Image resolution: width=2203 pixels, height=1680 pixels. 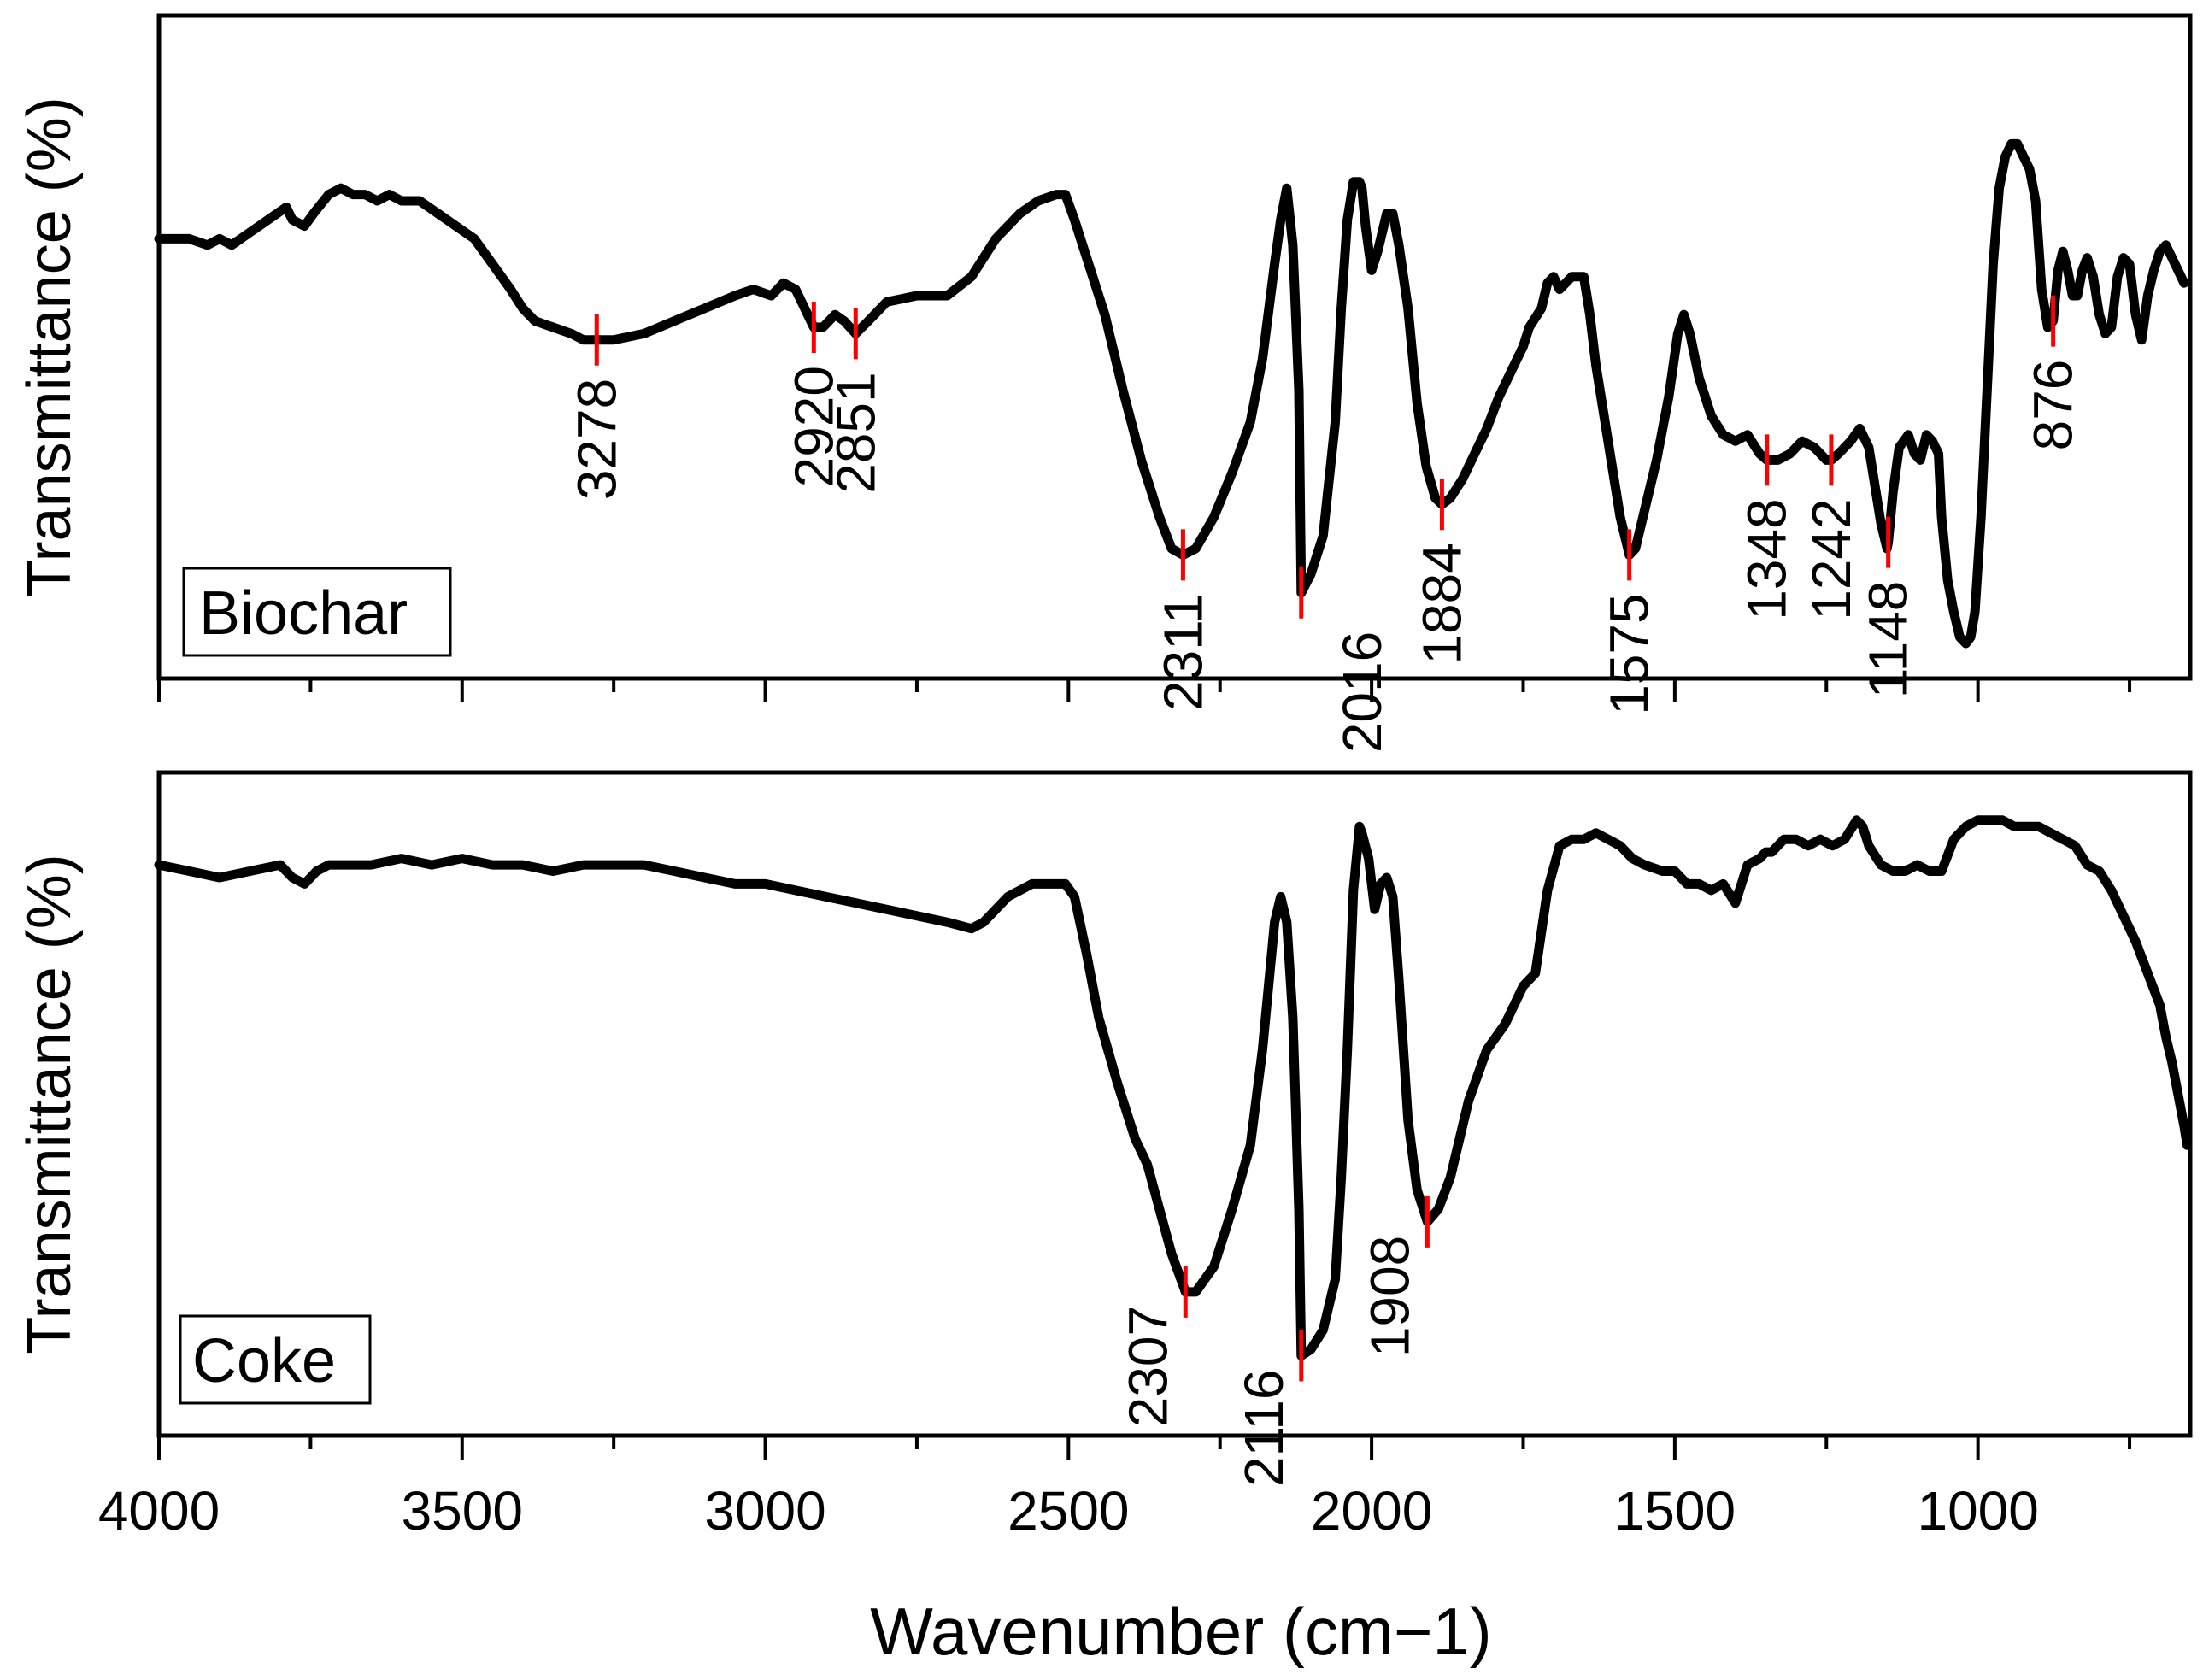 I want to click on x-tick-label: 1500, so click(x=1675, y=1511).